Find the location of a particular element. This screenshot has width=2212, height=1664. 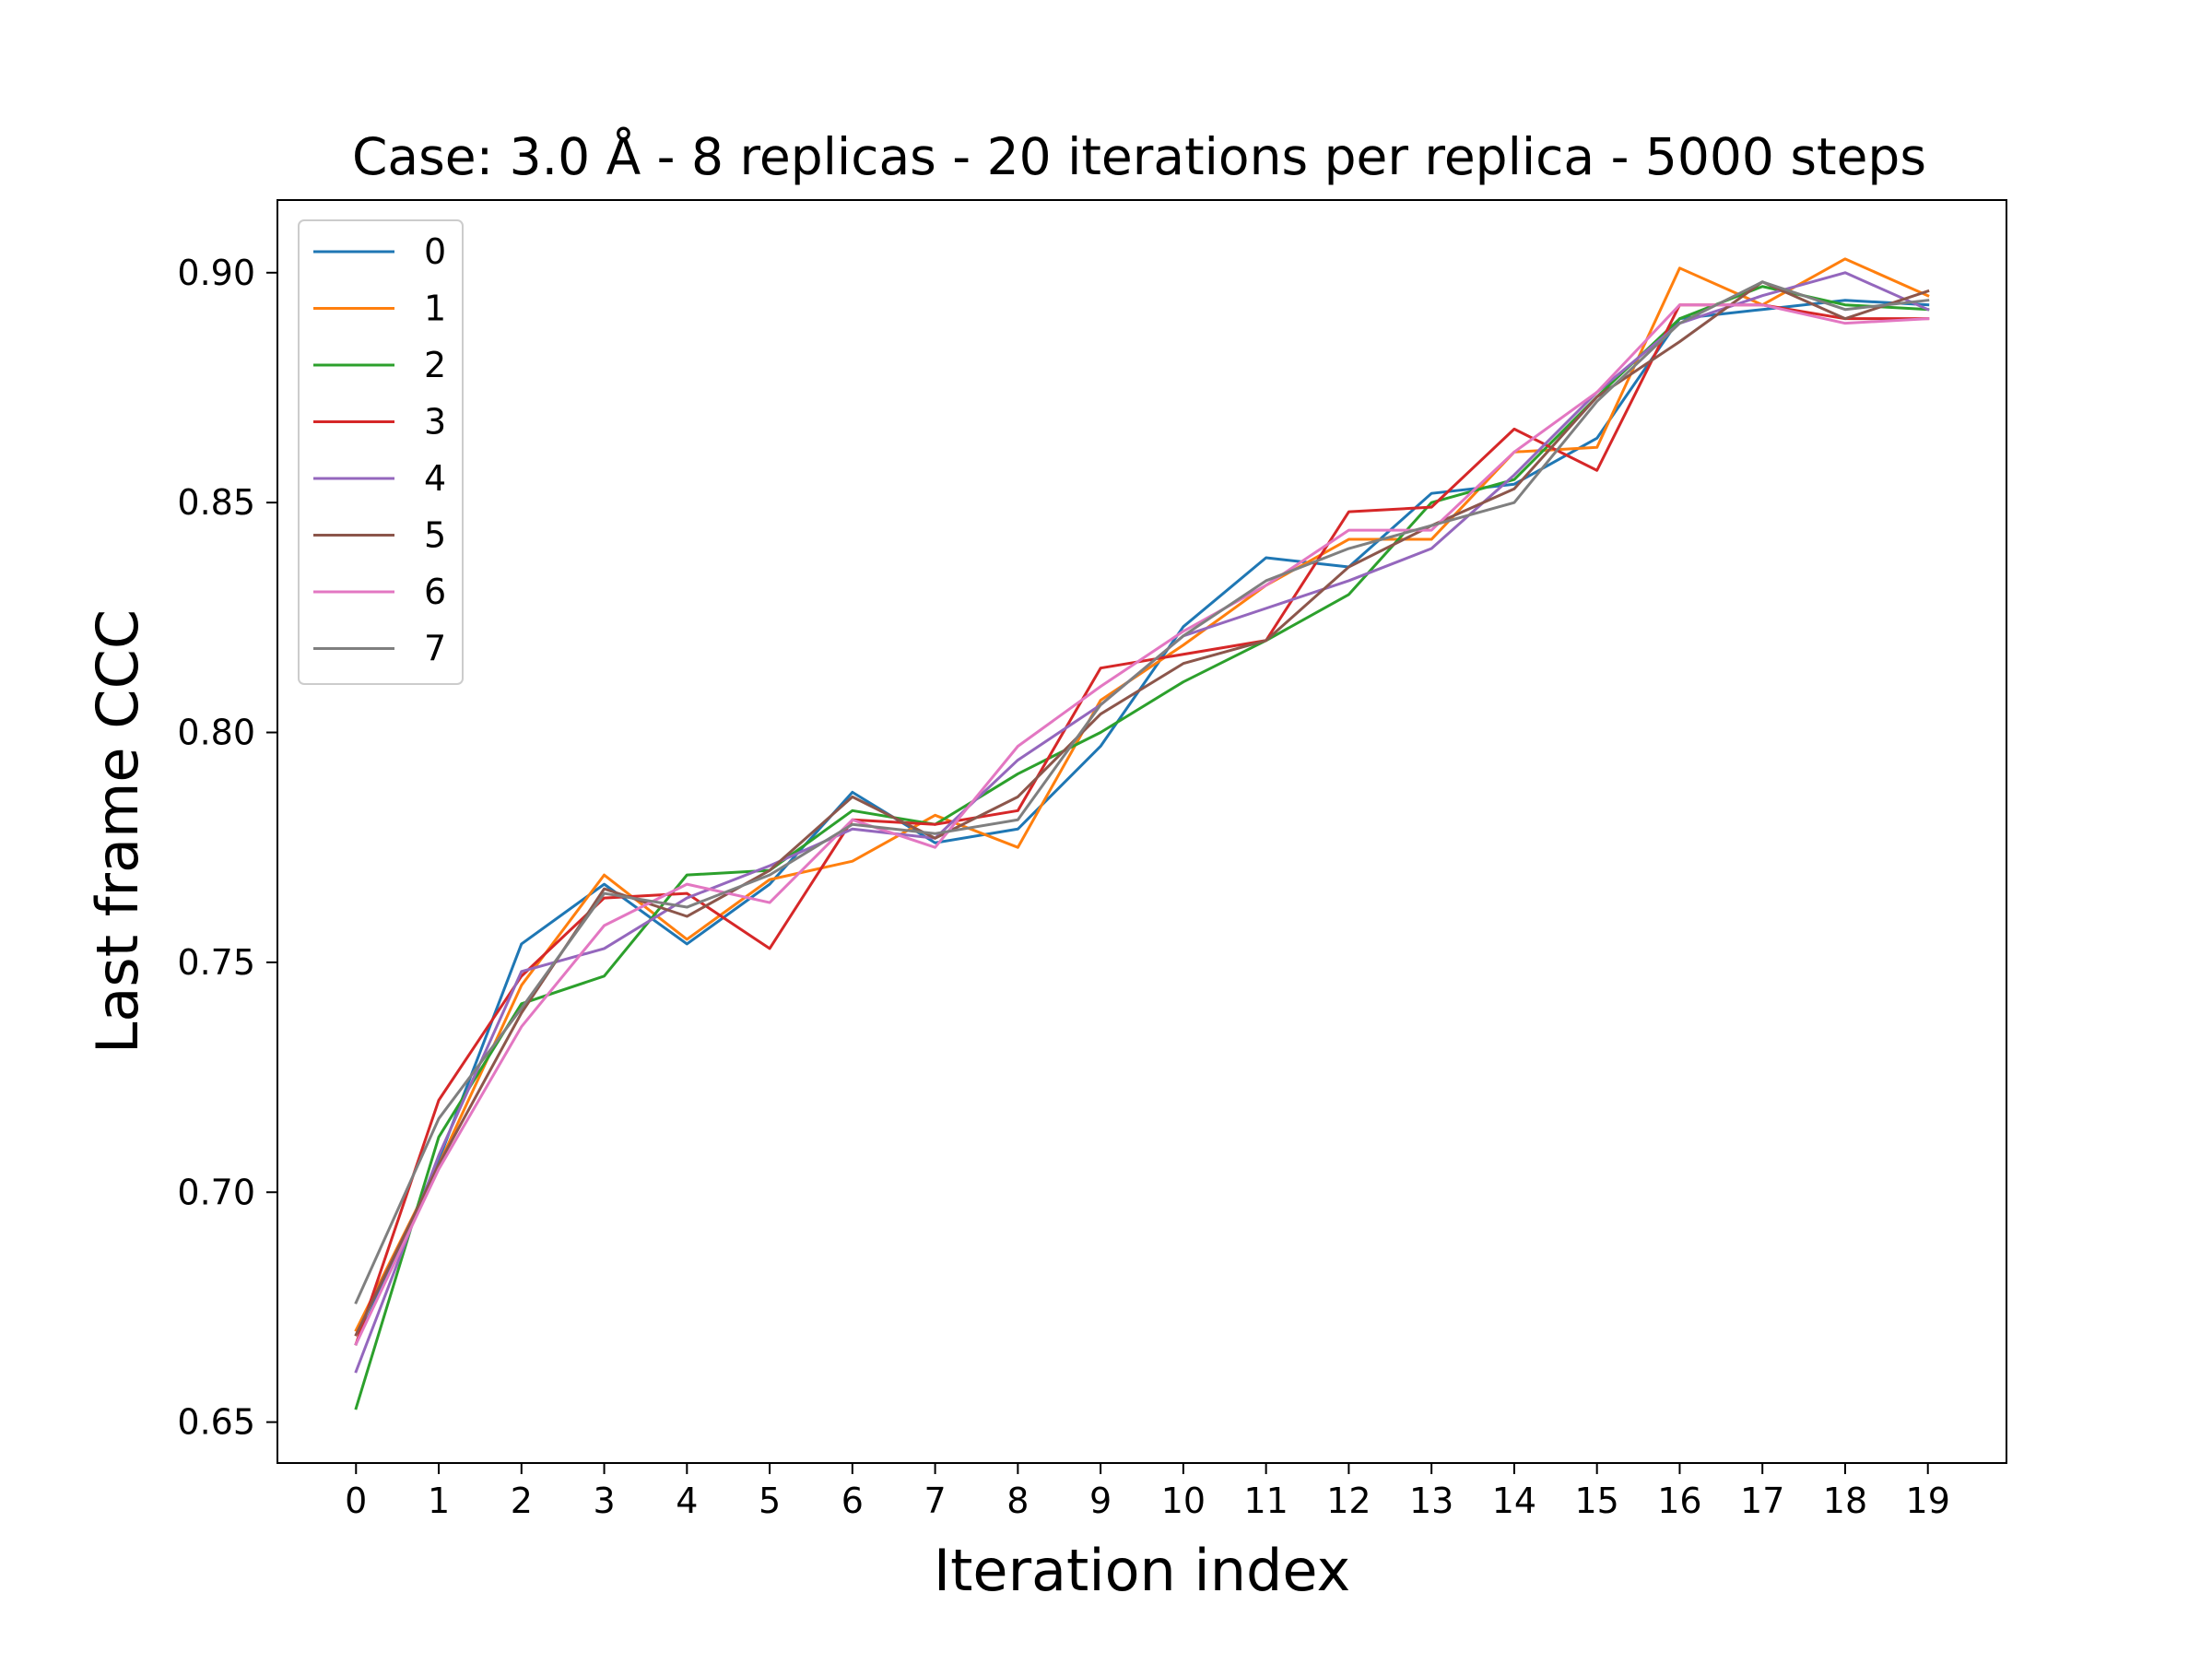

legend-label-4: 4 is located at coordinates (435, 478).